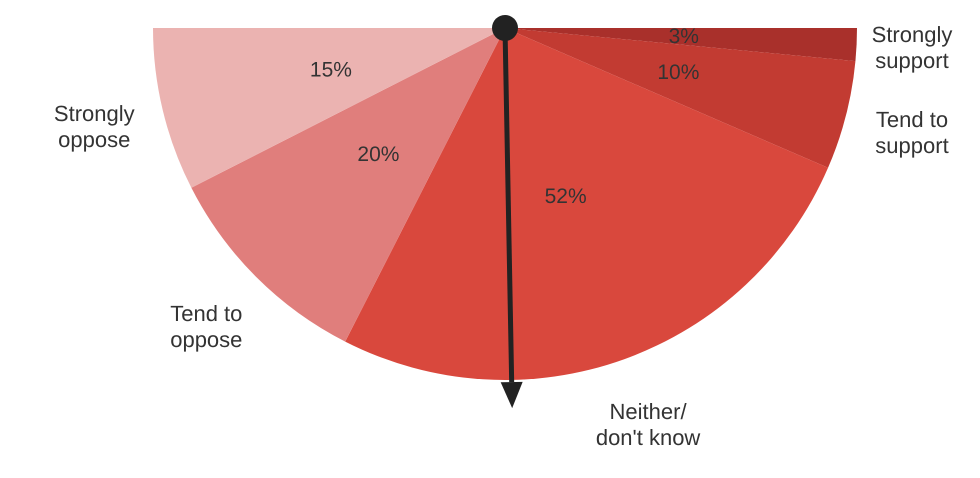 The image size is (980, 478). I want to click on data-label: 10%, so click(678, 72).